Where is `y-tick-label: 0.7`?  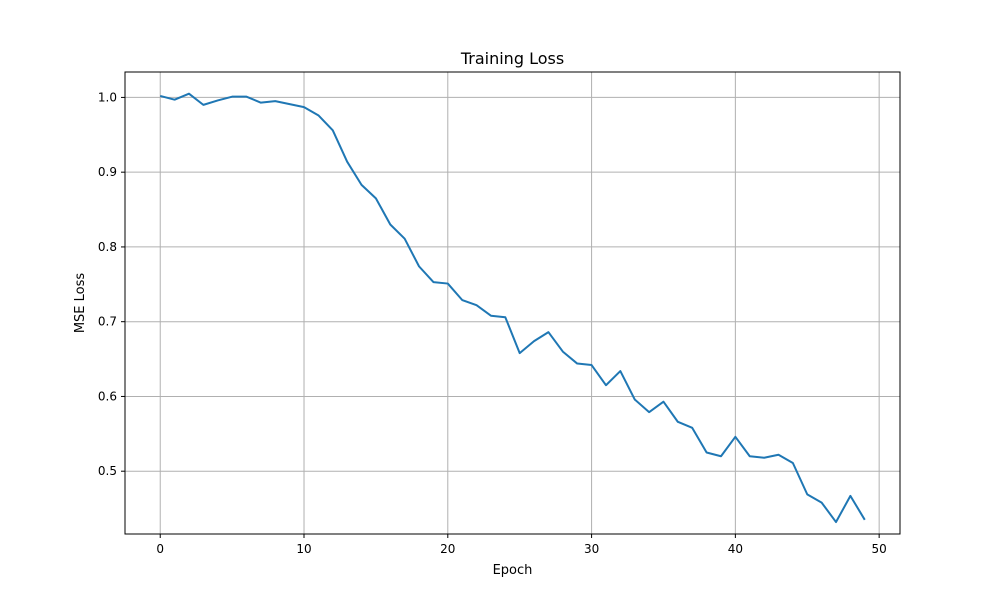
y-tick-label: 0.7 is located at coordinates (107, 322).